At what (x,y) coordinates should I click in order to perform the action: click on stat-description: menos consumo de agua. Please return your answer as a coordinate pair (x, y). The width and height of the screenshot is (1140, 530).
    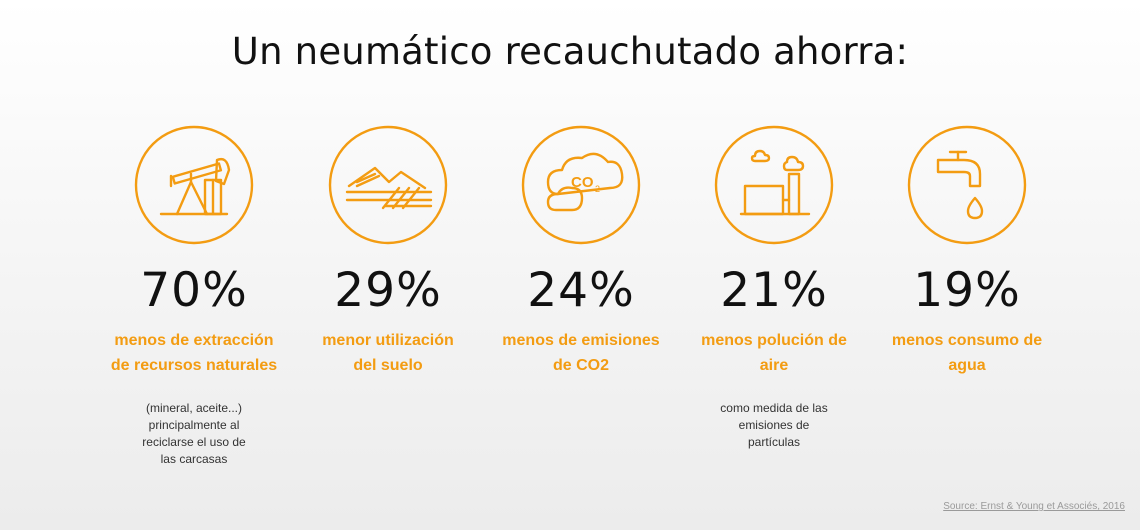
    Looking at the image, I should click on (967, 353).